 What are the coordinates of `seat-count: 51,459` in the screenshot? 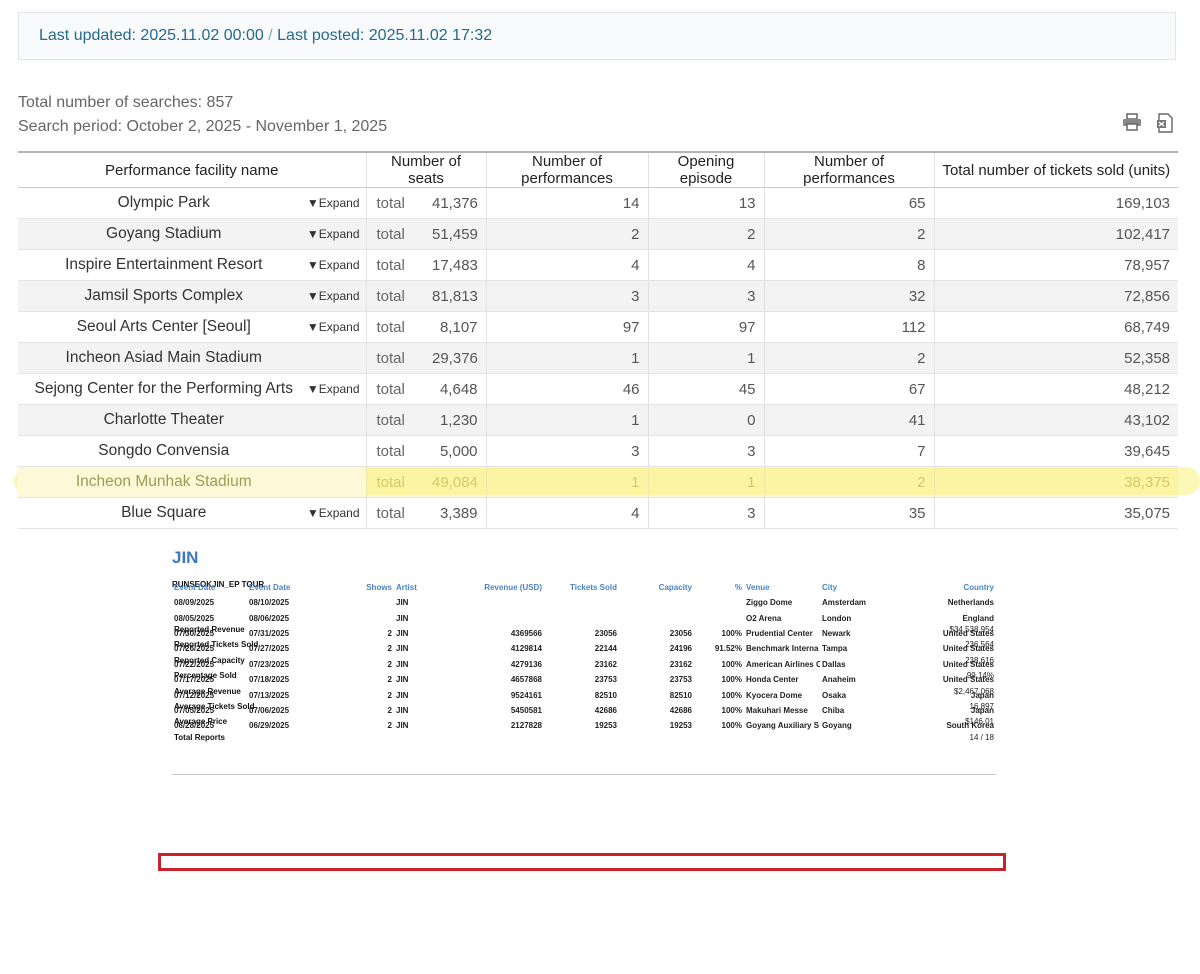 It's located at (455, 234).